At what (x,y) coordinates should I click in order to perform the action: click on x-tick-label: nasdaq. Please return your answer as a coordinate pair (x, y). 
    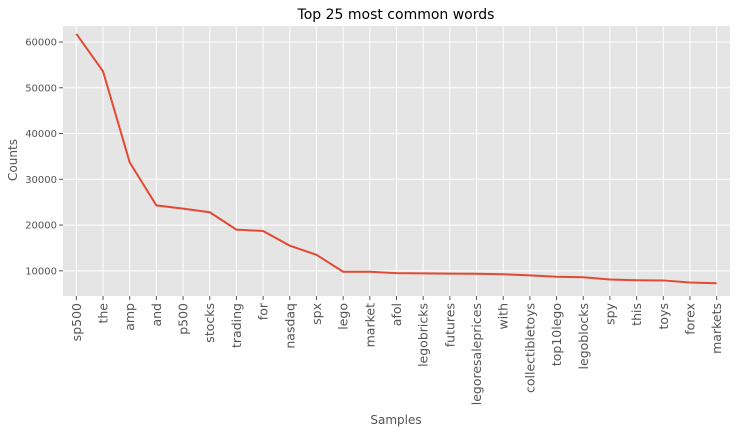
    Looking at the image, I should click on (289, 326).